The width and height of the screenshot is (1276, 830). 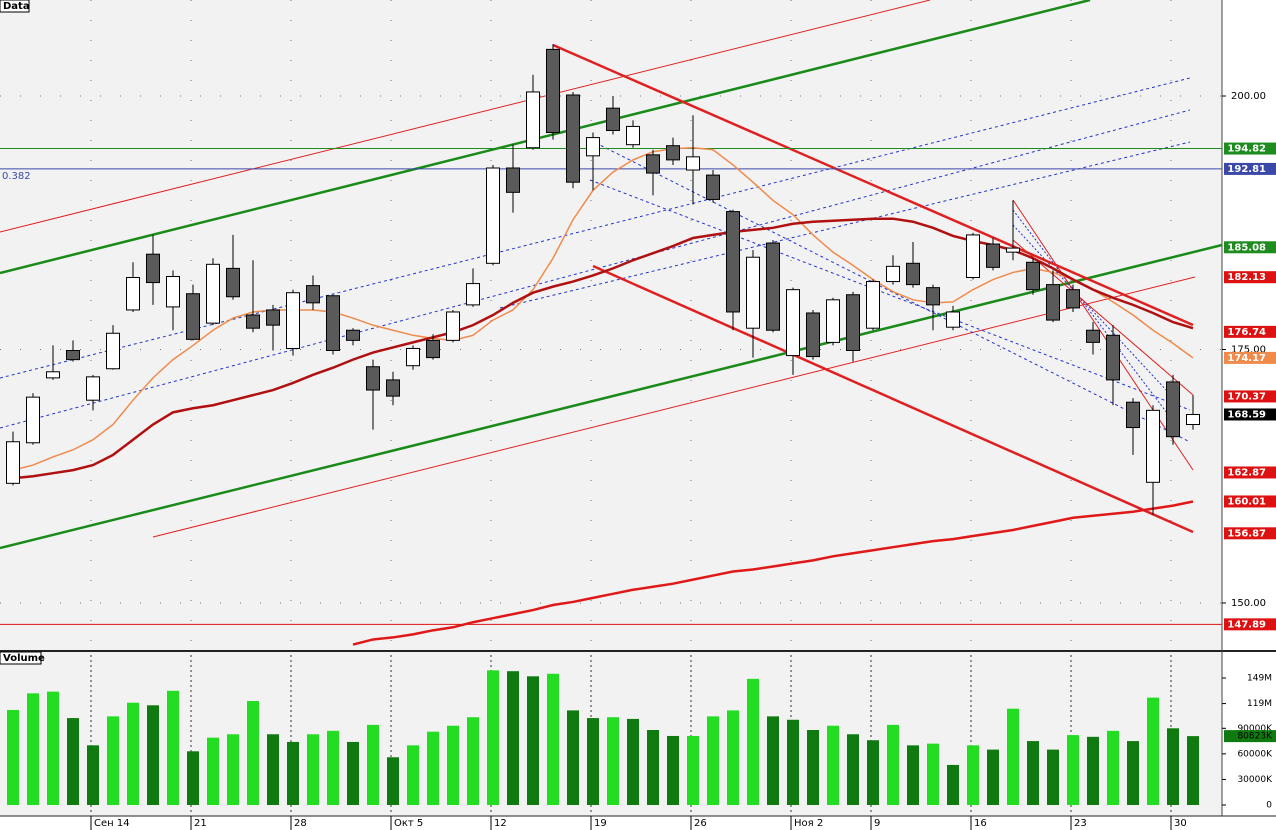 What do you see at coordinates (300, 823) in the screenshot?
I see `x-tick-label: 28` at bounding box center [300, 823].